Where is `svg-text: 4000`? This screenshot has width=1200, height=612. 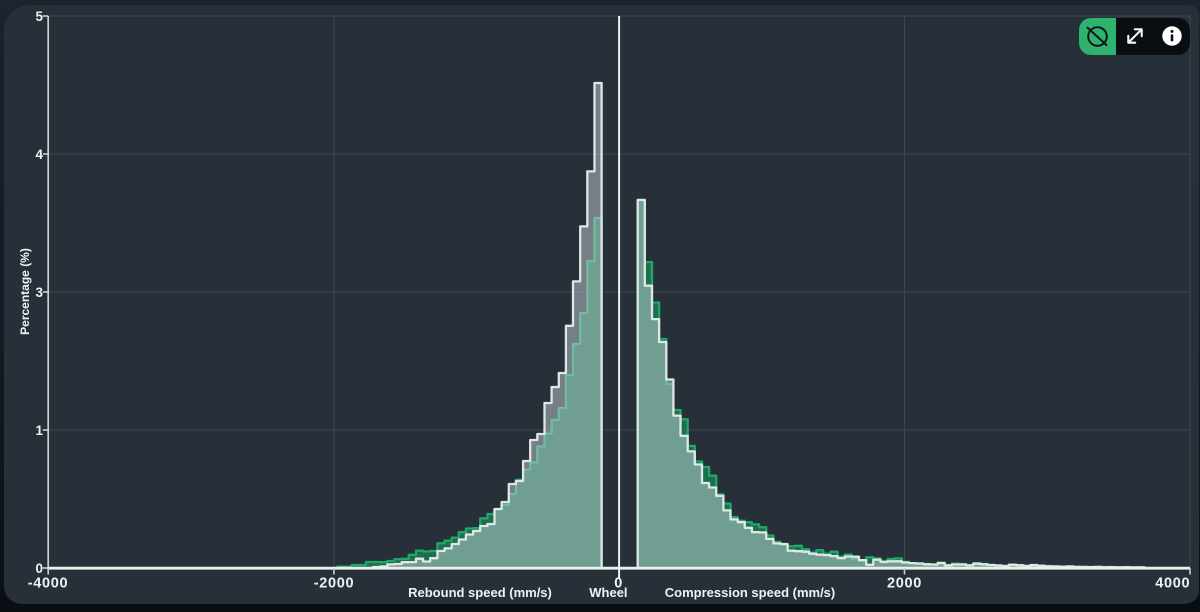 svg-text: 4000 is located at coordinates (1172, 584).